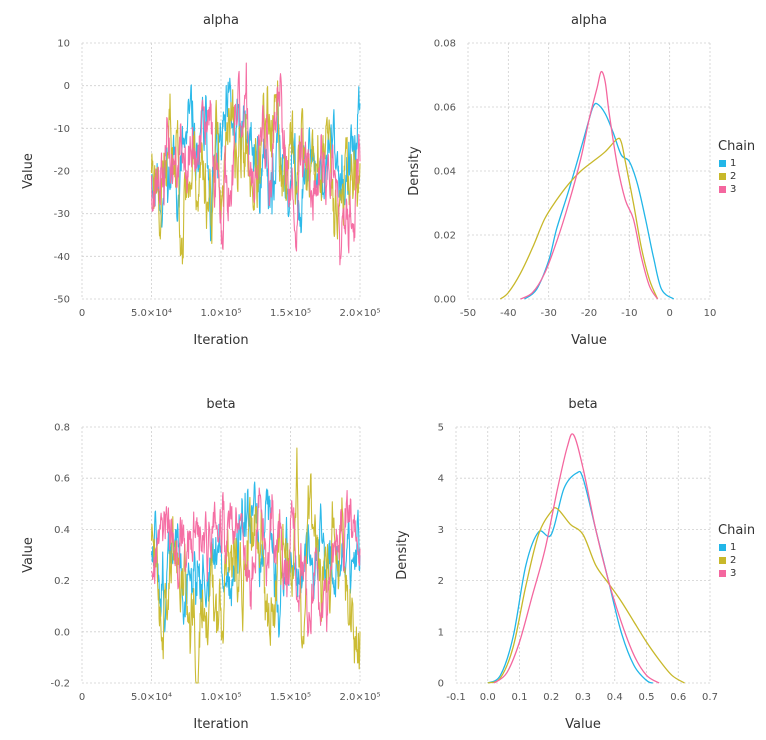 The image size is (766, 740). Describe the element at coordinates (445, 172) in the screenshot. I see `y-tick-label: 0.04` at that location.